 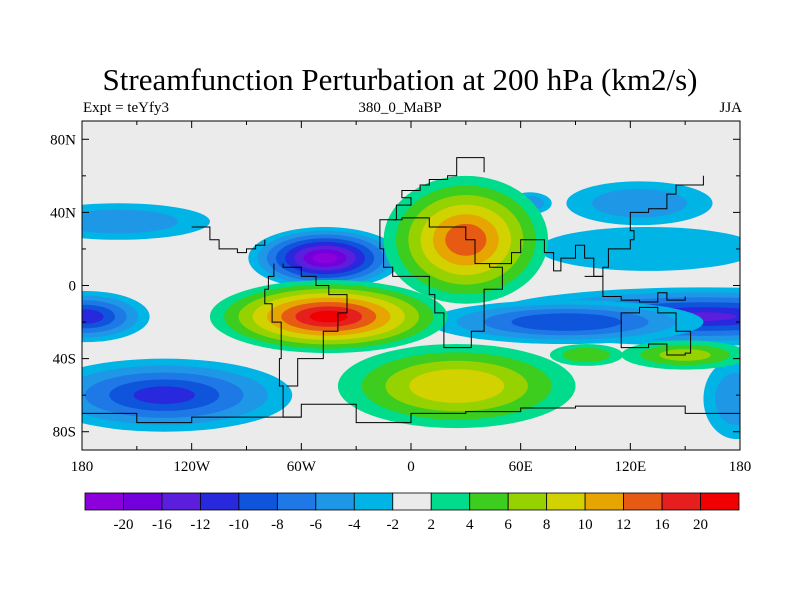 I want to click on period-label: 380_0_MaBP, so click(x=400, y=108).